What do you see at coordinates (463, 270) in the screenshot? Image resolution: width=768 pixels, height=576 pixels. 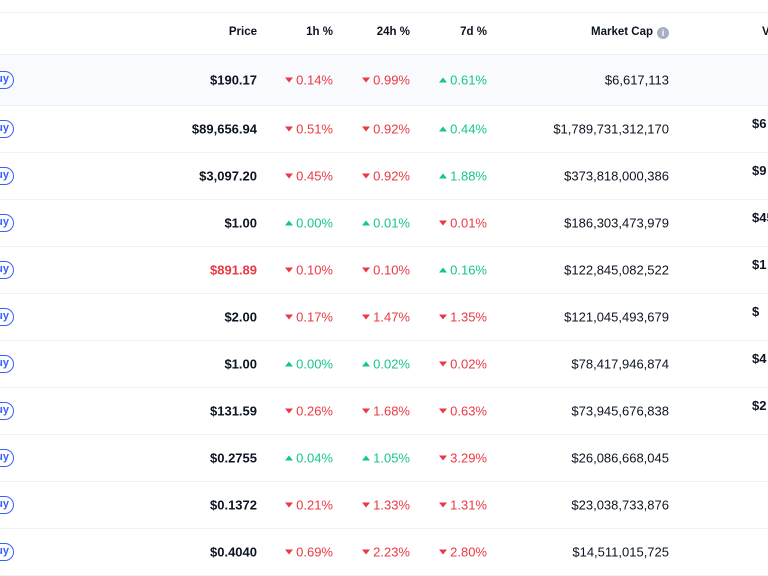 I see `change-d7: 0.16%` at bounding box center [463, 270].